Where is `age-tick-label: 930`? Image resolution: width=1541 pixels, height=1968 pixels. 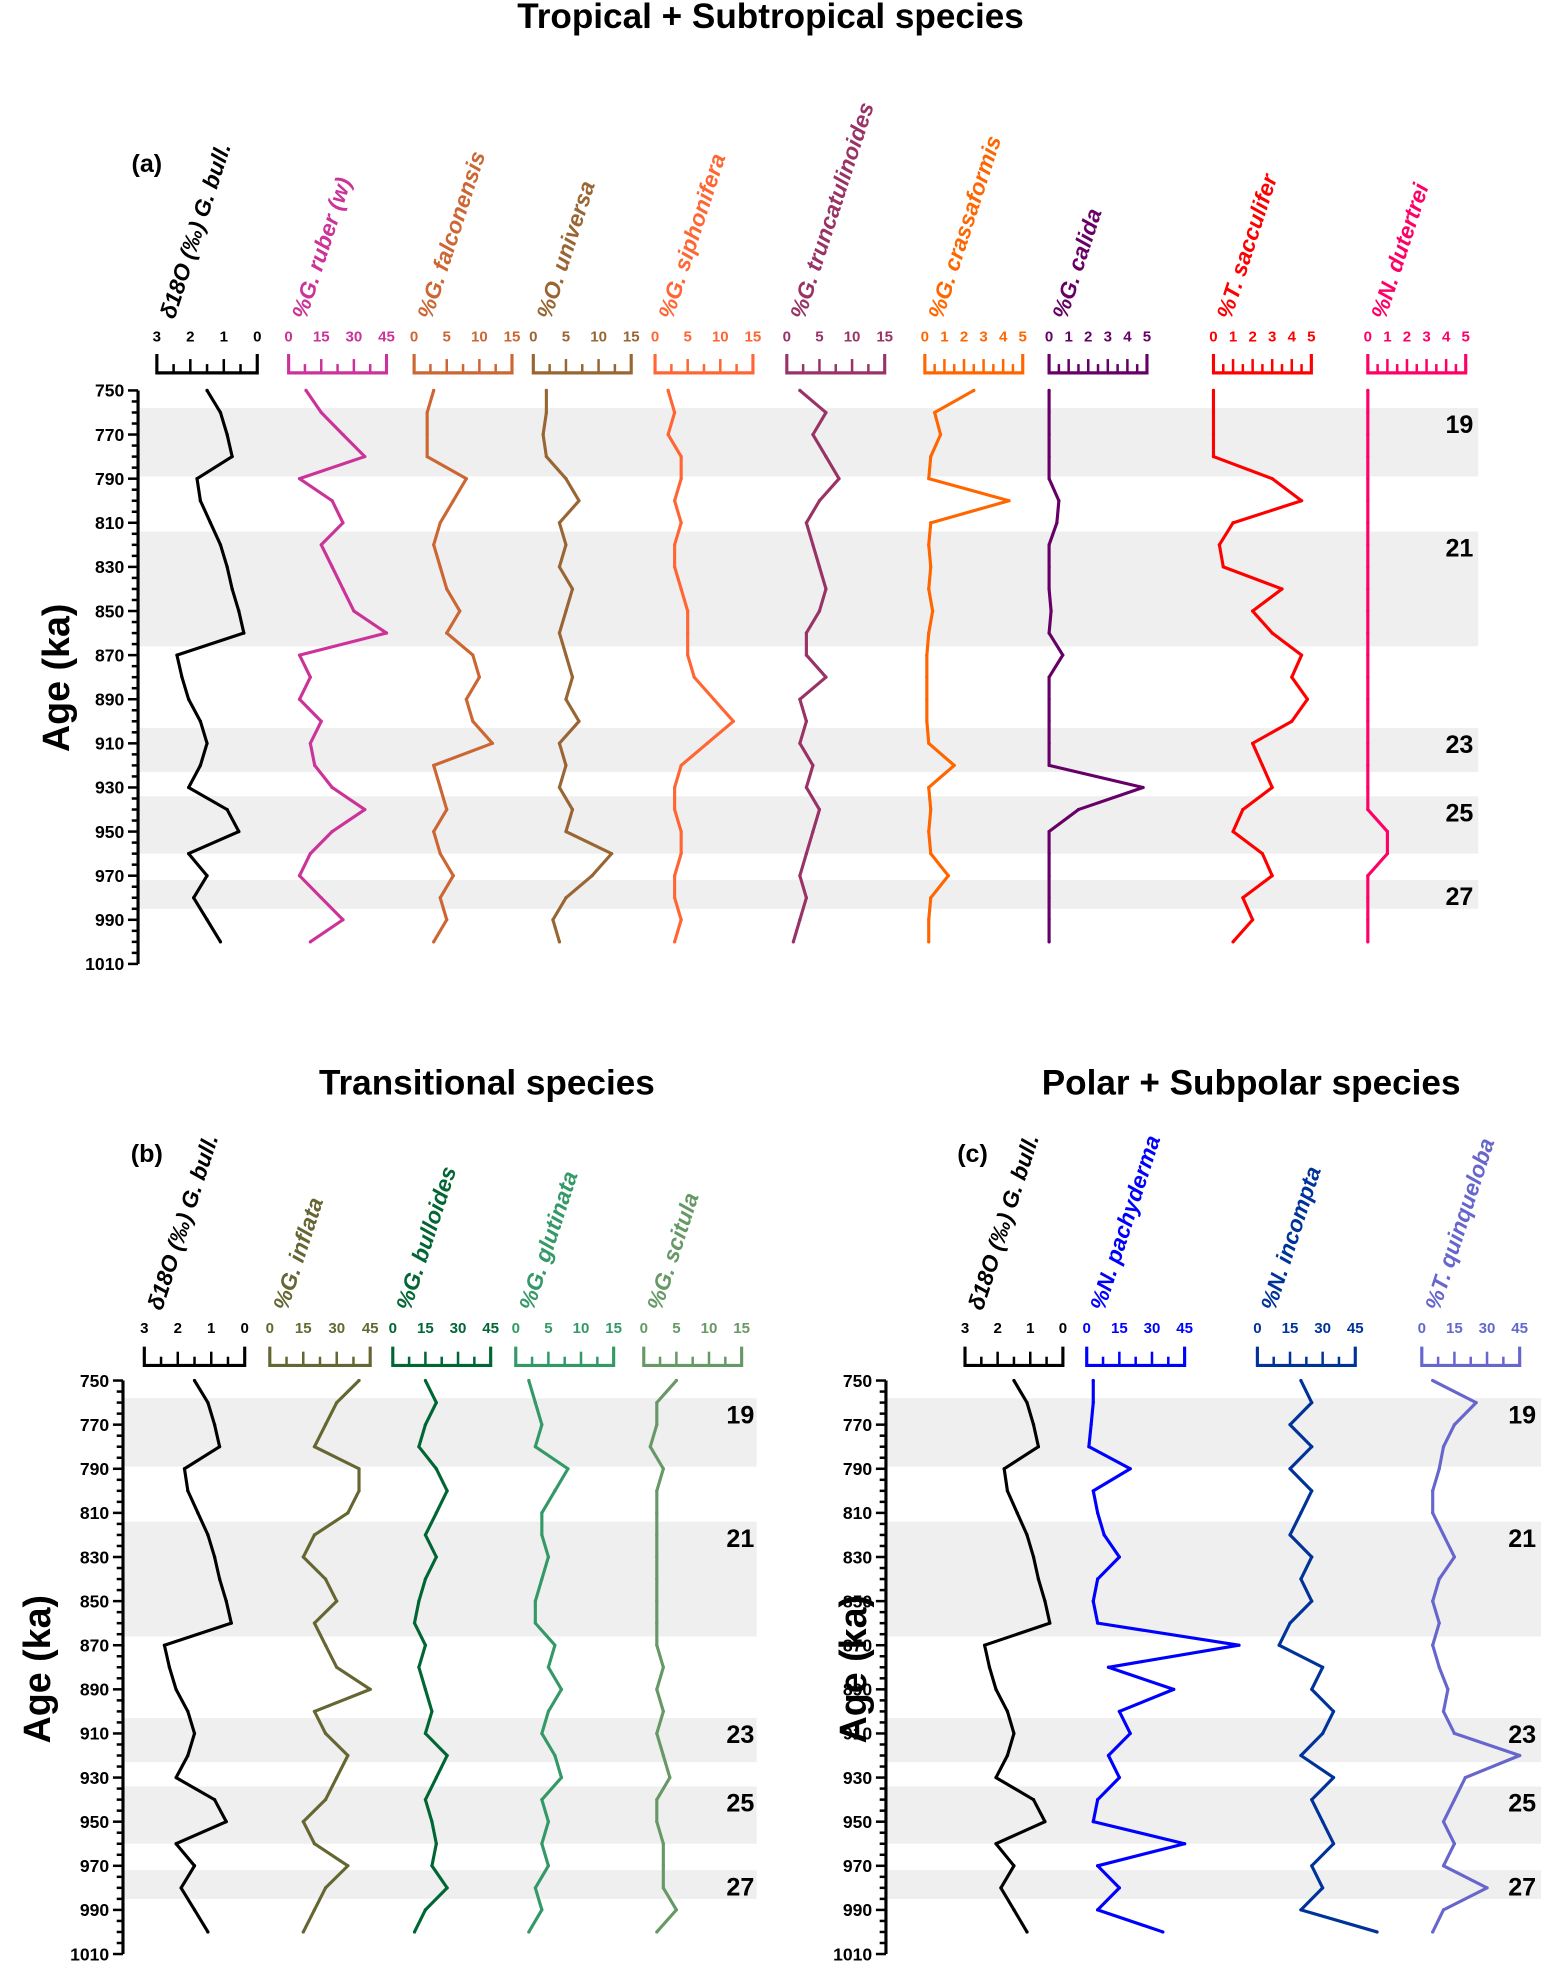
age-tick-label: 930 is located at coordinates (110, 788).